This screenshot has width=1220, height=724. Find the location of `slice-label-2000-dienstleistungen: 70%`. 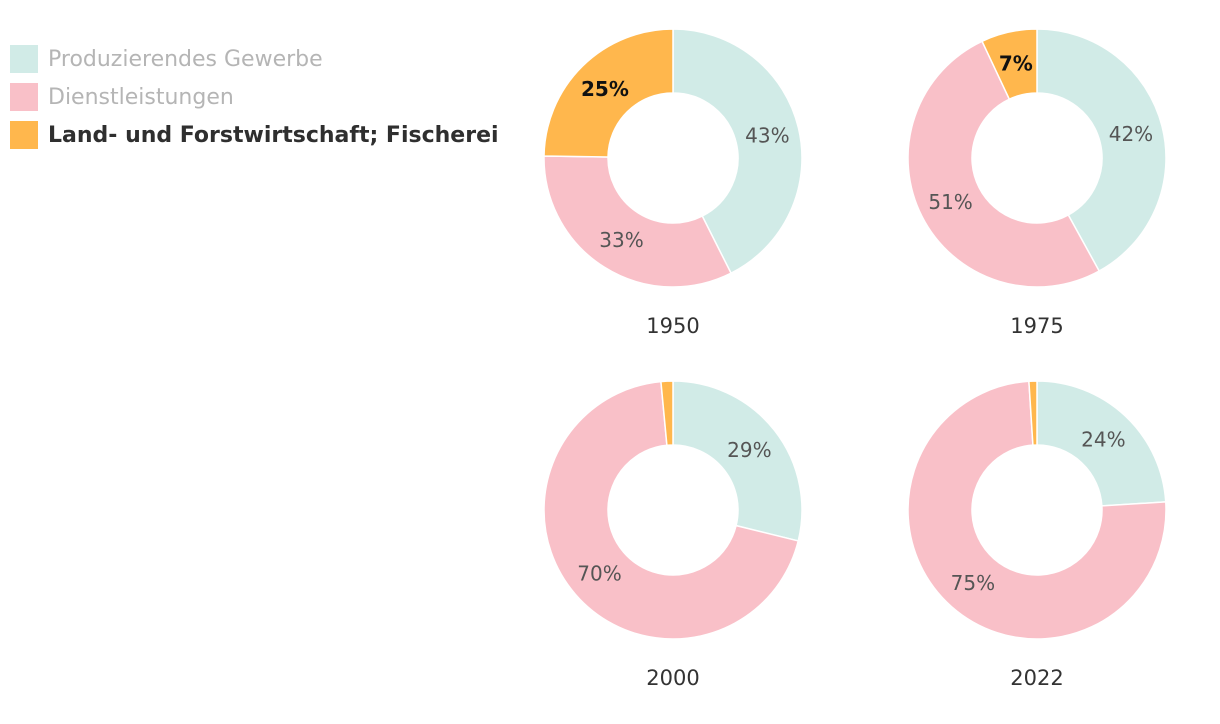

slice-label-2000-dienstleistungen: 70% is located at coordinates (599, 573).